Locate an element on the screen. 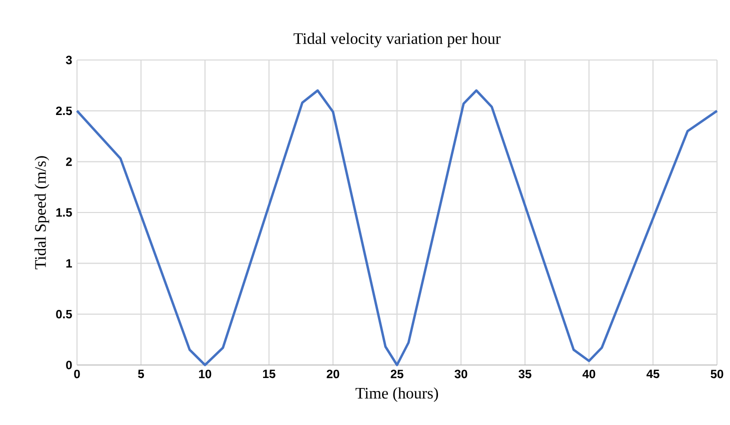 The width and height of the screenshot is (730, 425). y-tick-label: 2.5 is located at coordinates (64, 111).